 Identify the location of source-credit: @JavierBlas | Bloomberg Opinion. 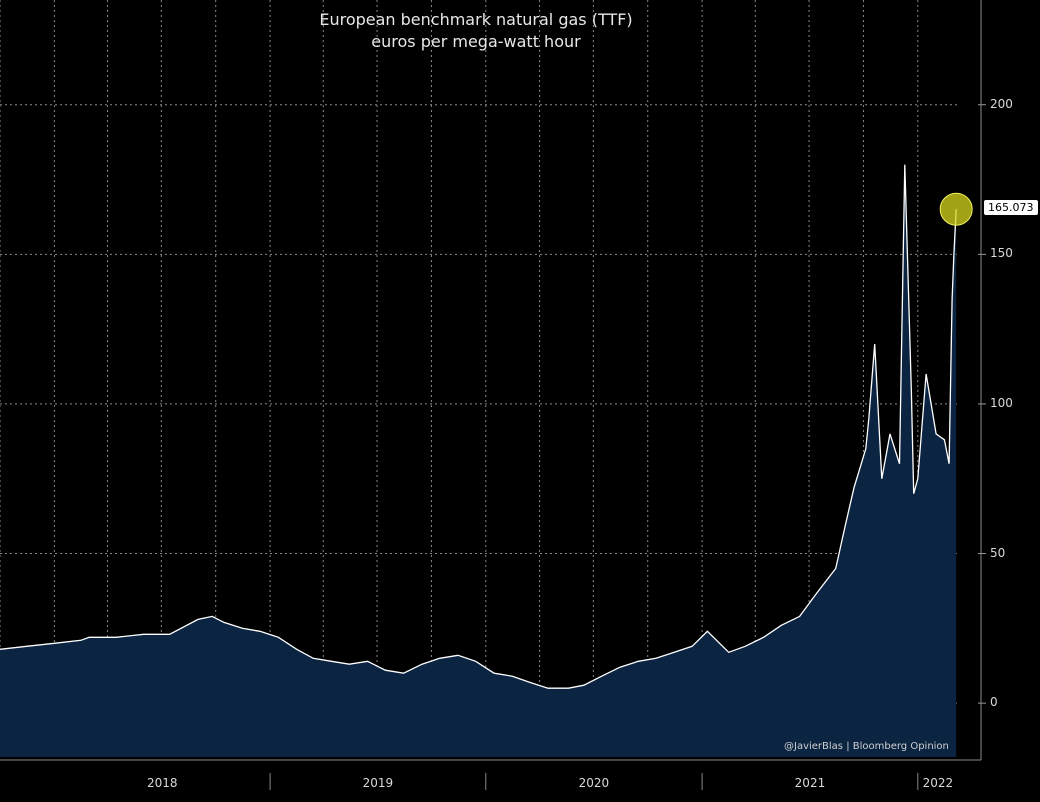
(866, 746).